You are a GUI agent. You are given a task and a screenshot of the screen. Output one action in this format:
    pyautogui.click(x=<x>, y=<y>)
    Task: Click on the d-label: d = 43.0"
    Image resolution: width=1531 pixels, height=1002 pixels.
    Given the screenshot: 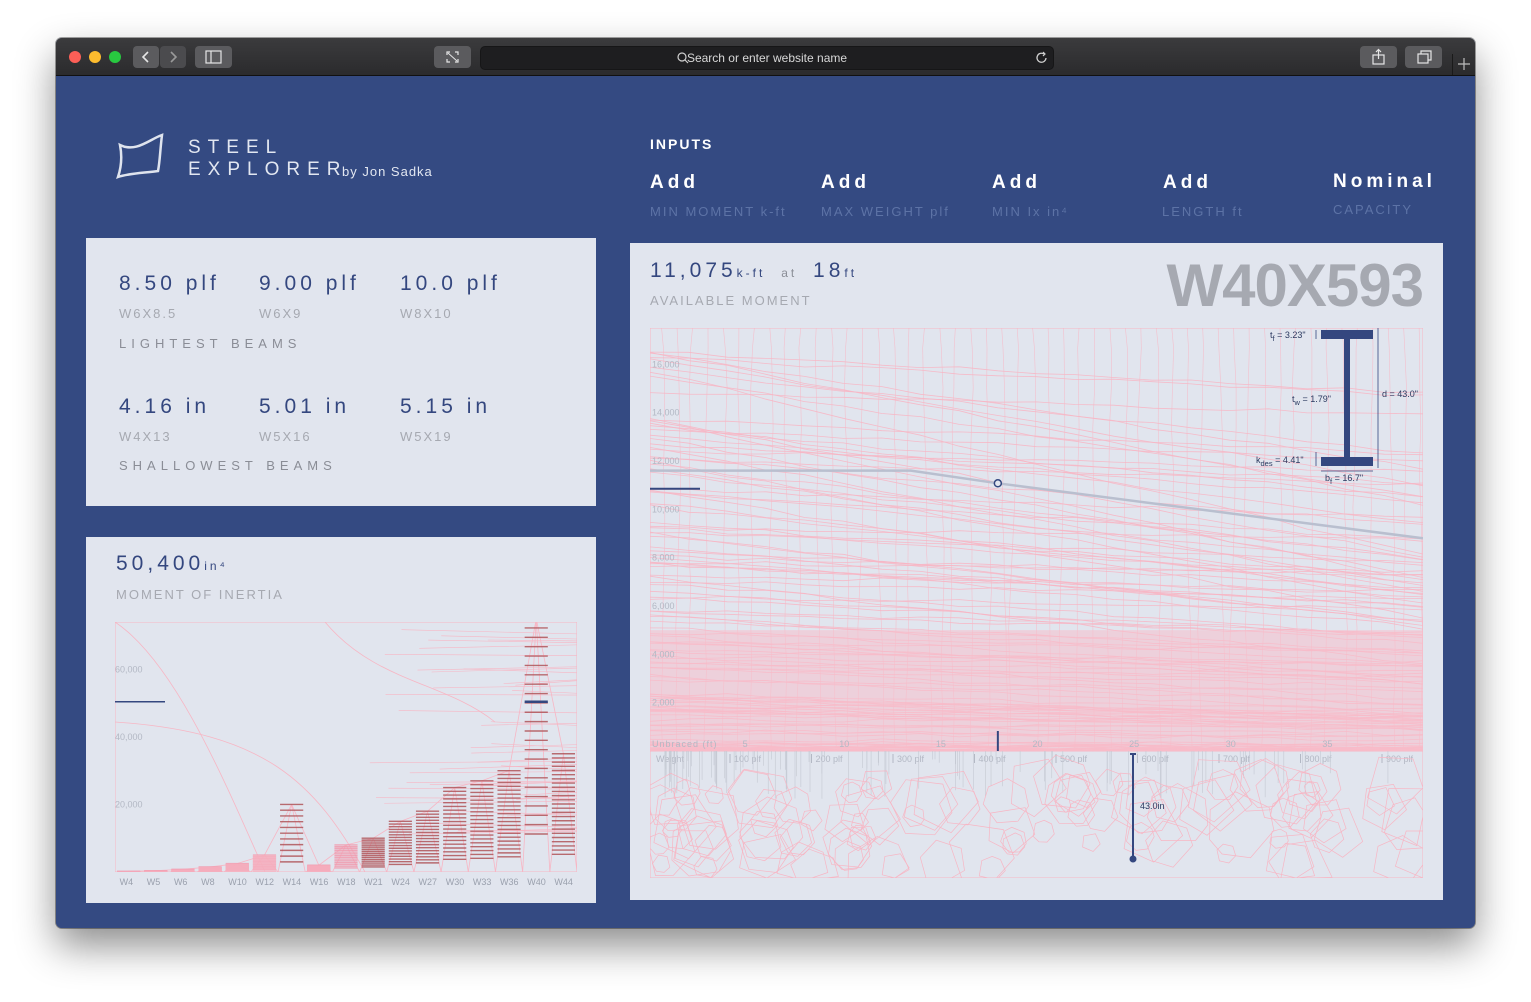 What is the action you would take?
    pyautogui.click(x=1400, y=394)
    